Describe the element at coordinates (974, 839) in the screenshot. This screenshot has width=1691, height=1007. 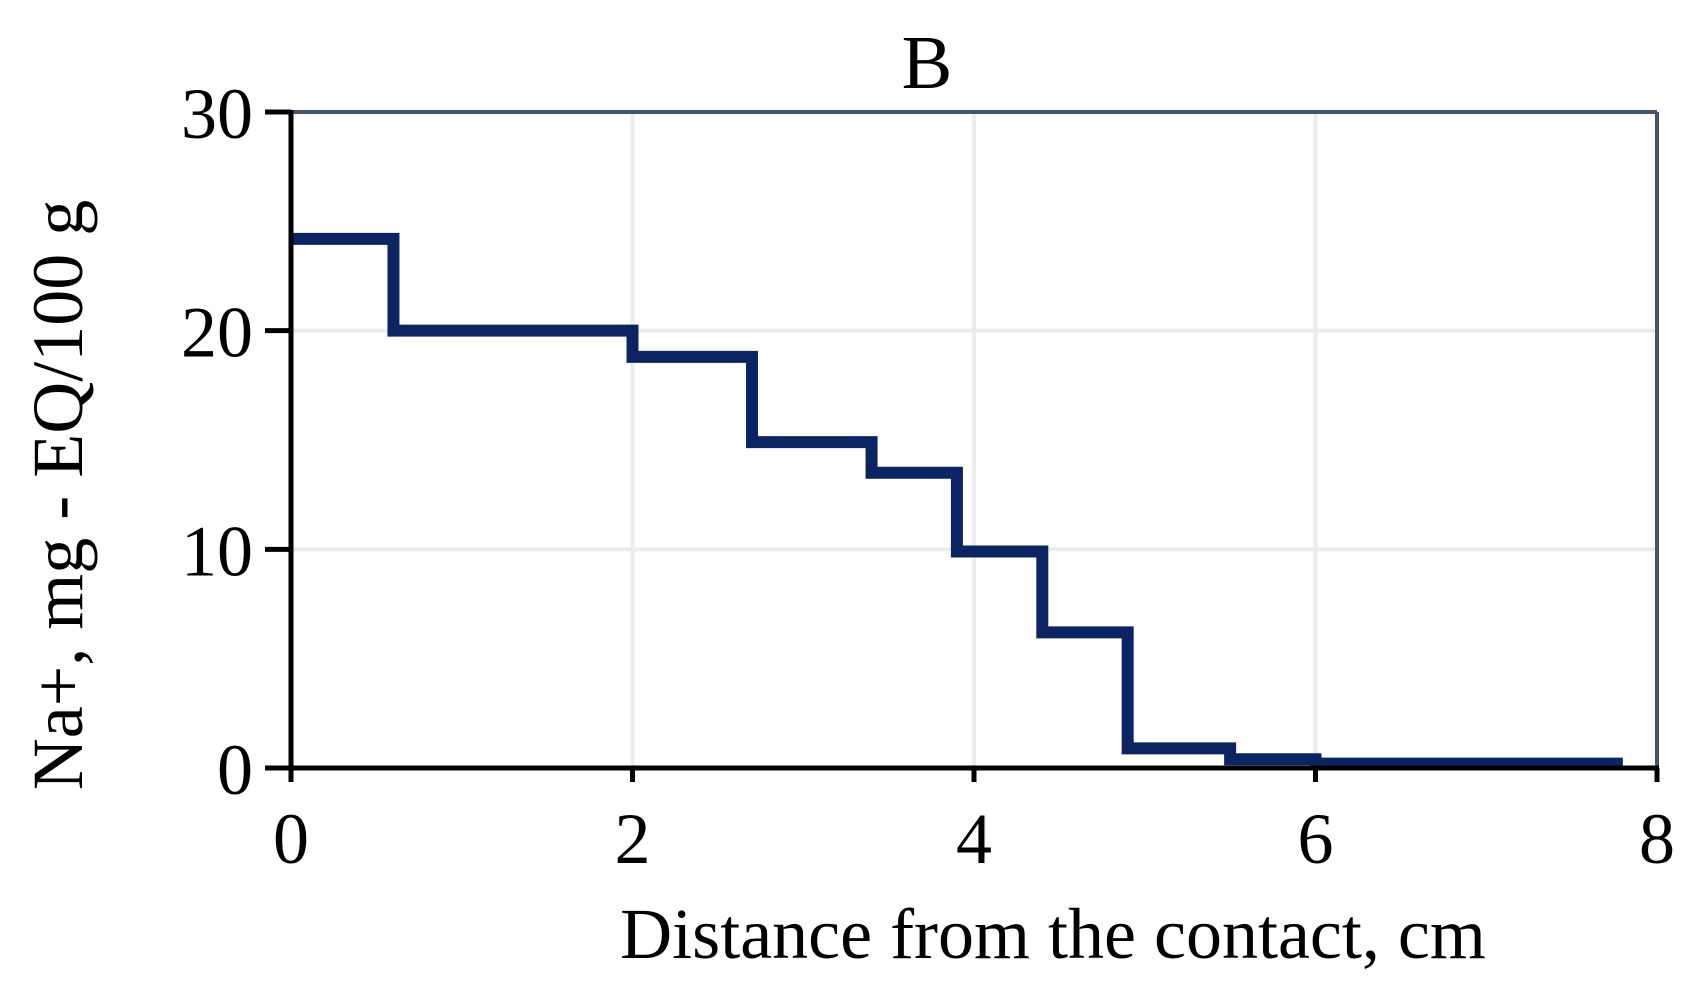
I see `x-tick-label-4: 4` at that location.